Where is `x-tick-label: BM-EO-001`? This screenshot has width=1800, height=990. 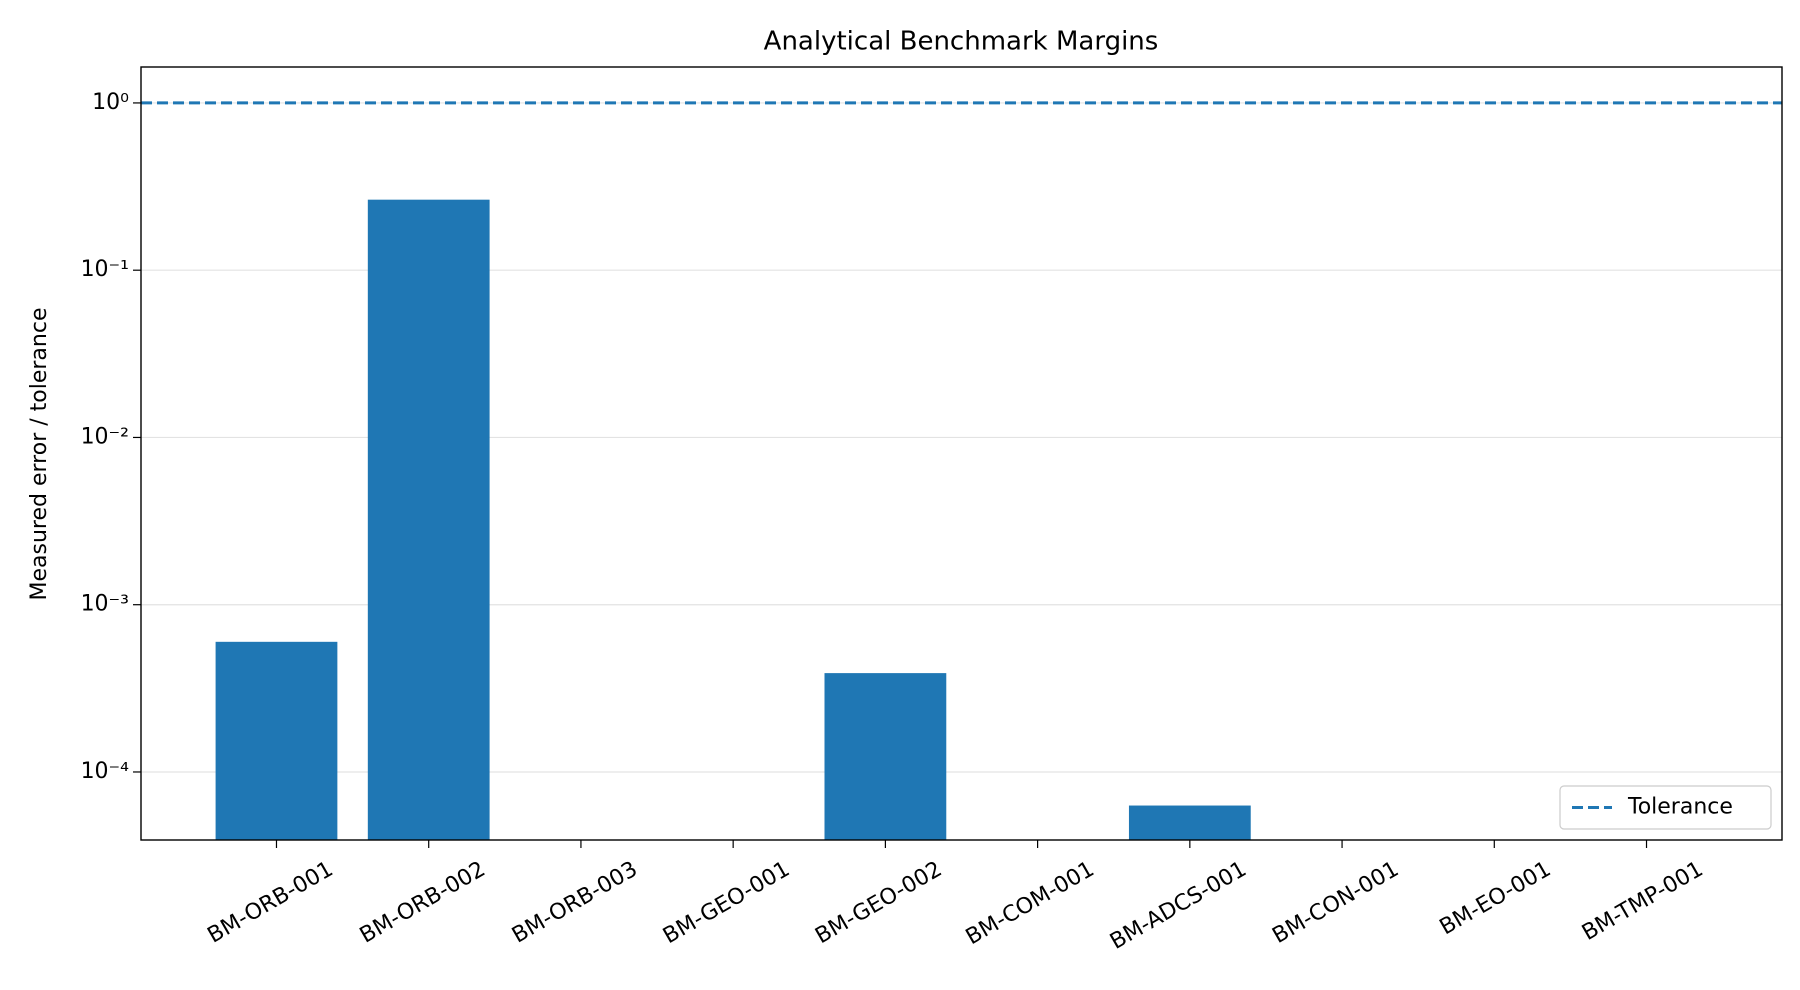
x-tick-label: BM-EO-001 is located at coordinates (1496, 899).